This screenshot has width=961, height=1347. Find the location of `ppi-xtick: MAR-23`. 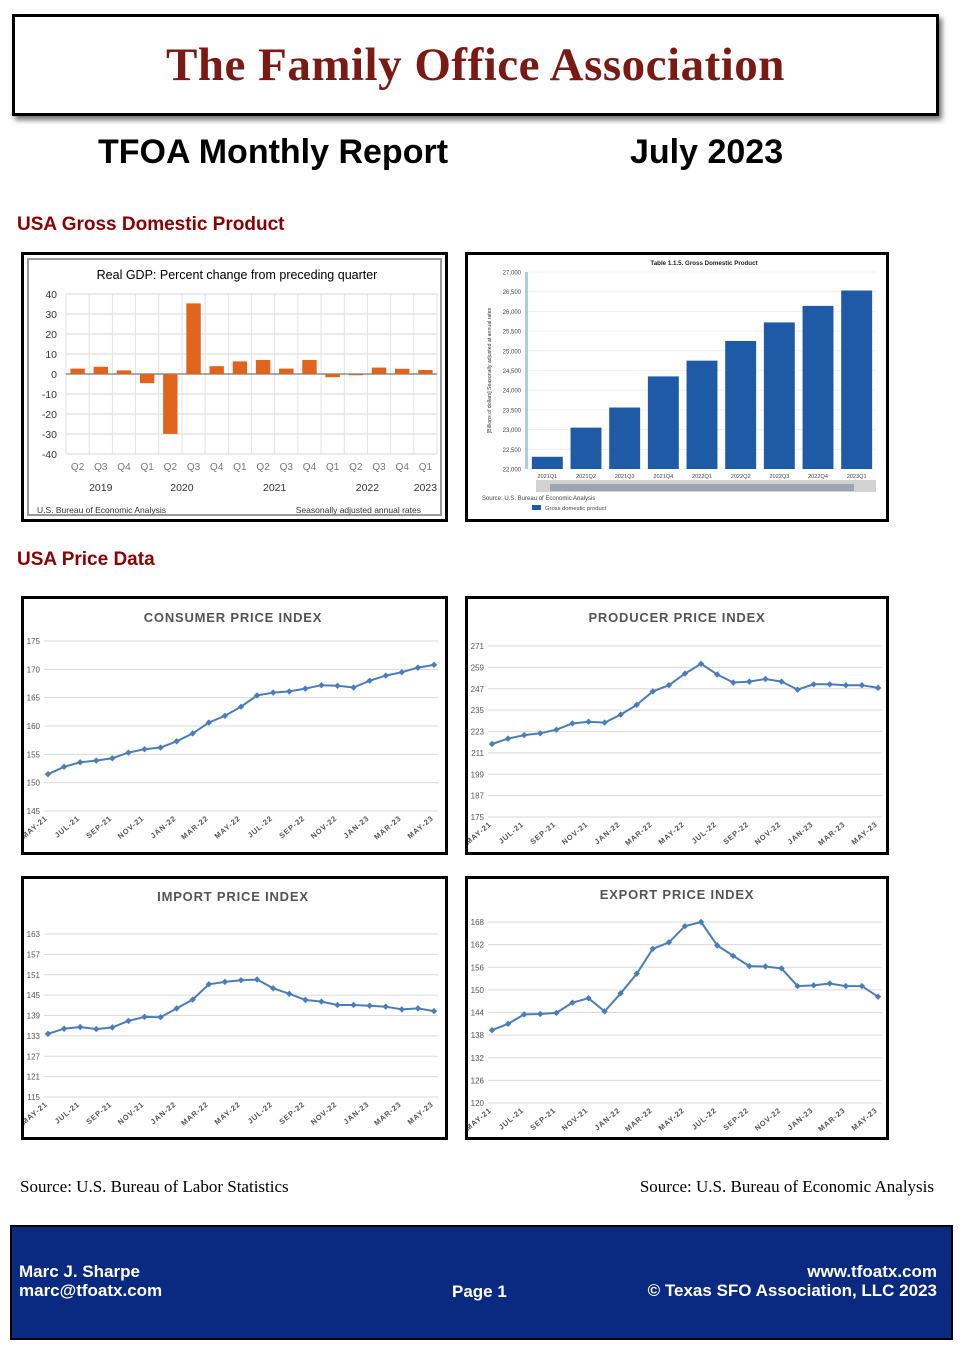

ppi-xtick: MAR-23 is located at coordinates (831, 834).